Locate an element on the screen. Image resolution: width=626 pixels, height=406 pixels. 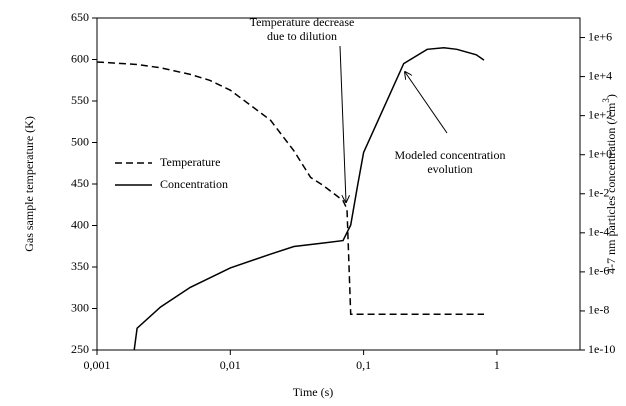
y2-label-part: 4-7 nm particles concentration (/cm is located at coordinates (611, 188).